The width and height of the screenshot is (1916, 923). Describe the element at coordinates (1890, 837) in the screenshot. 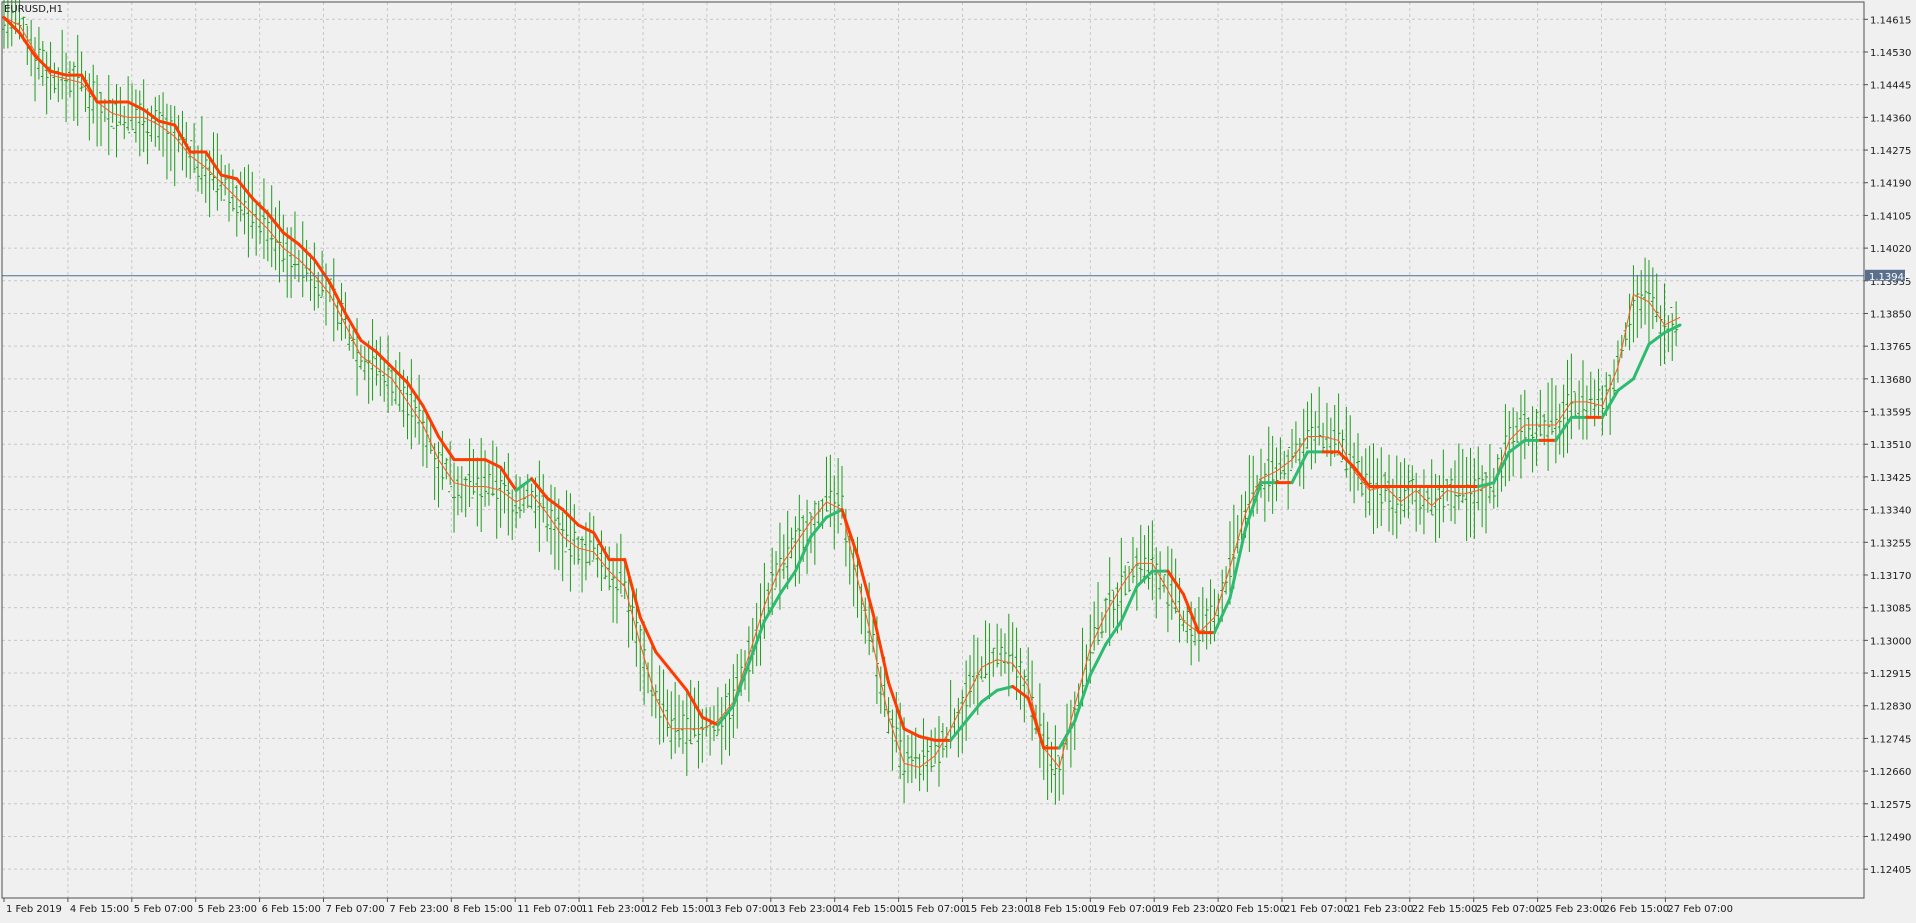

I see `y-tick-label: 1.12490` at that location.